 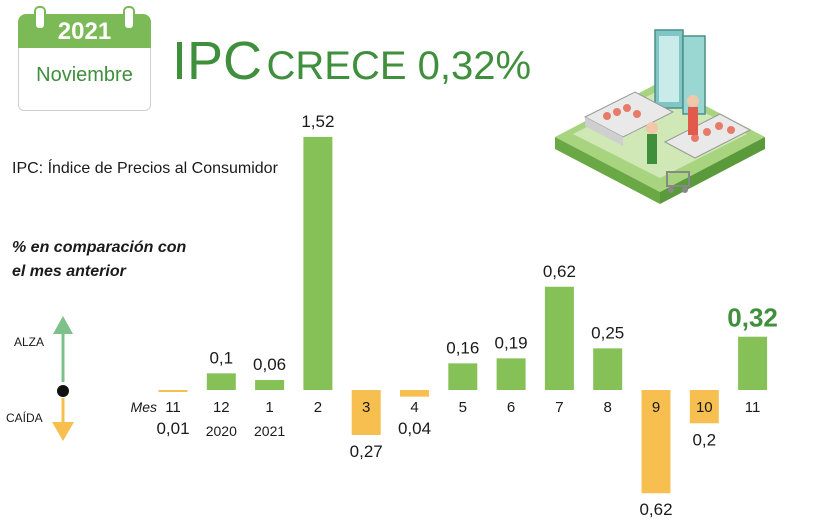 What do you see at coordinates (69, 271) in the screenshot?
I see `comparison-note-line2: el mes anterior` at bounding box center [69, 271].